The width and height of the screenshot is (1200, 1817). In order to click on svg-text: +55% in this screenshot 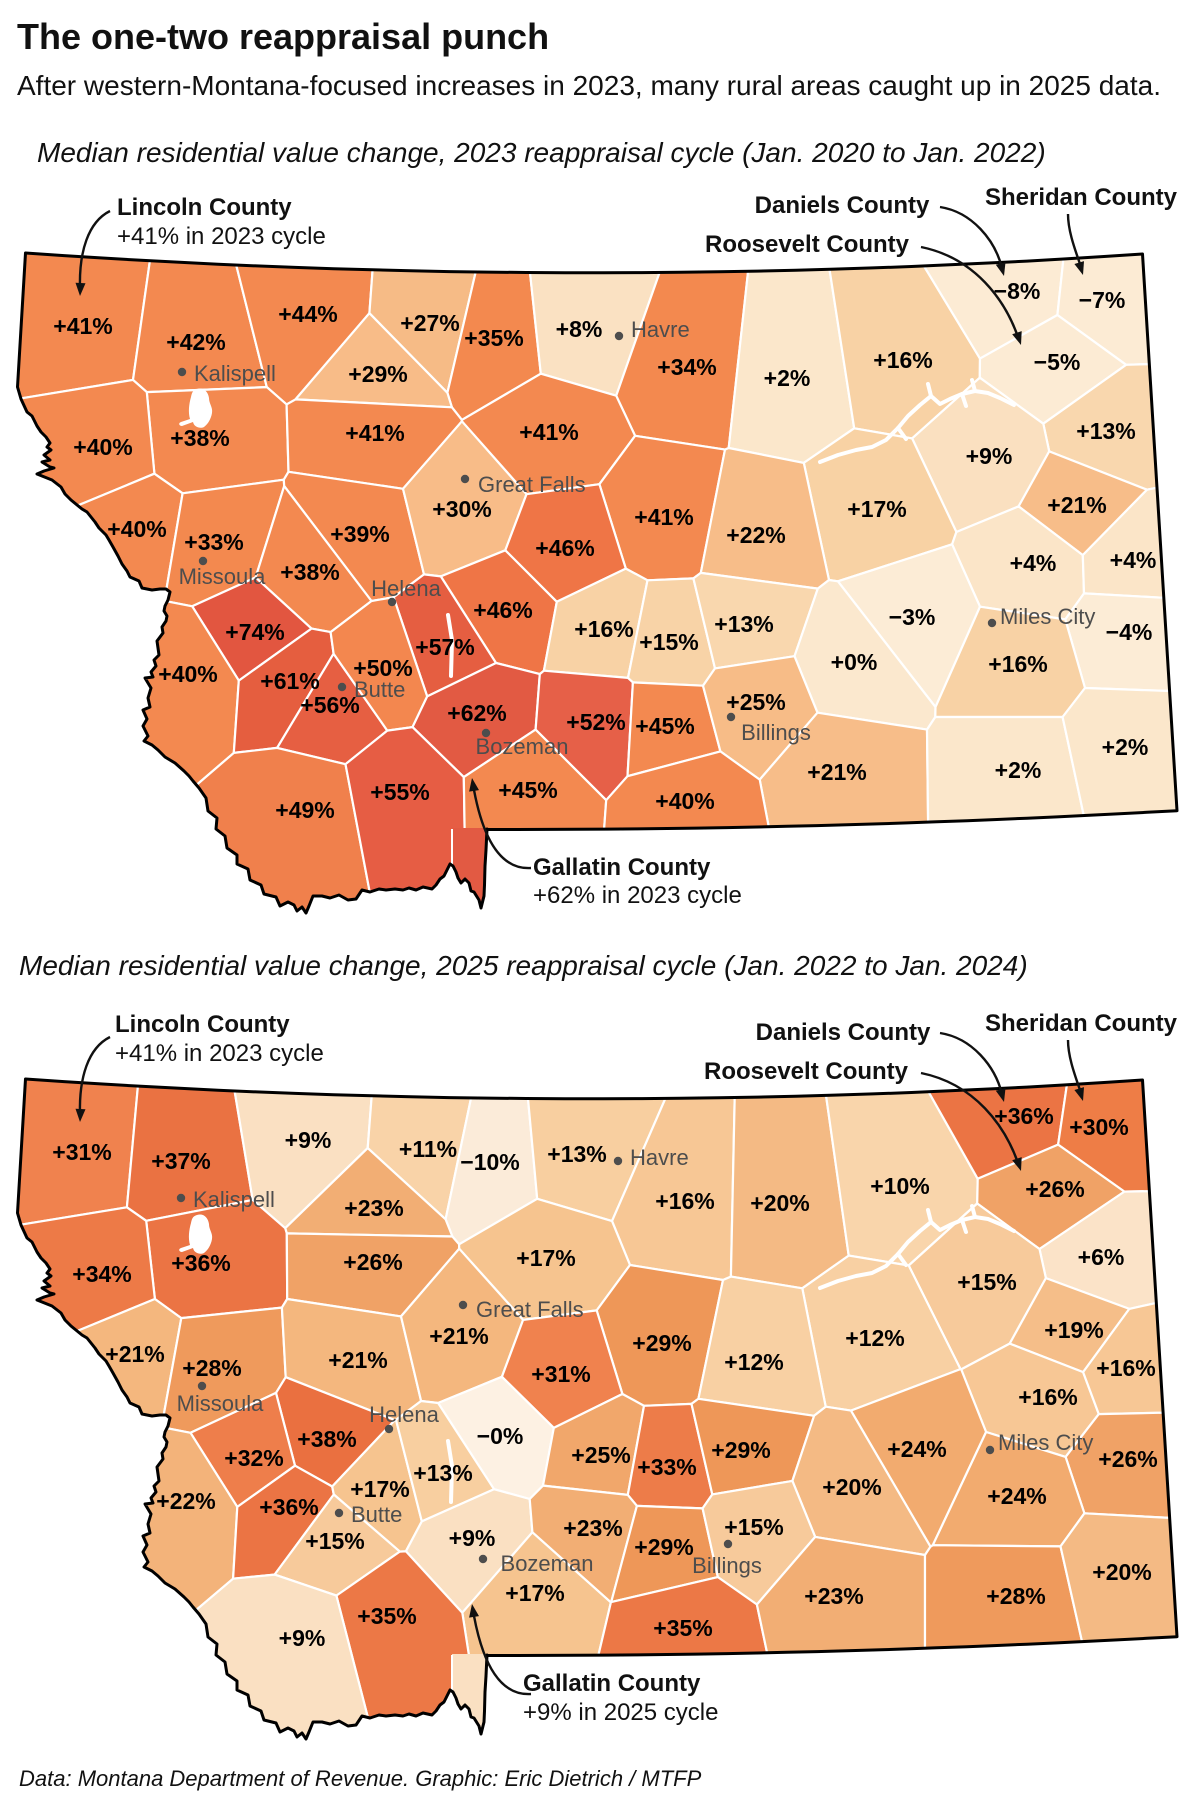, I will do `click(399, 792)`.